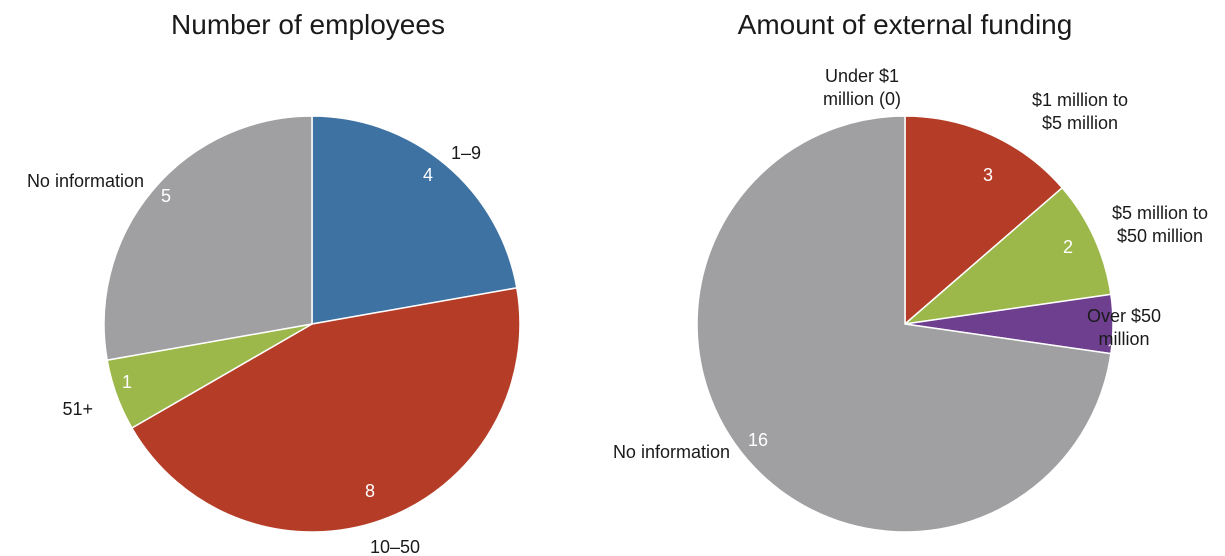  I want to click on pie-slice-1-million-to-5-million, so click(984, 220).